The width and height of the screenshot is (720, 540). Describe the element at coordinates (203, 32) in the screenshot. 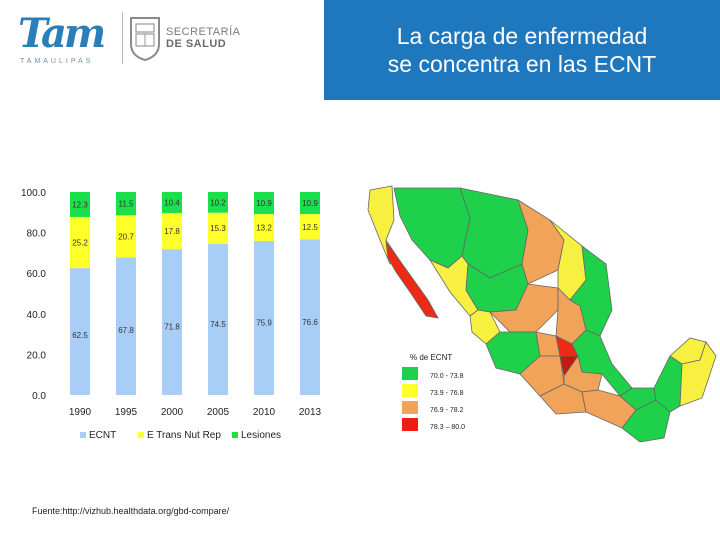

I see `secretaria-line-1: SECRETARÍA` at that location.